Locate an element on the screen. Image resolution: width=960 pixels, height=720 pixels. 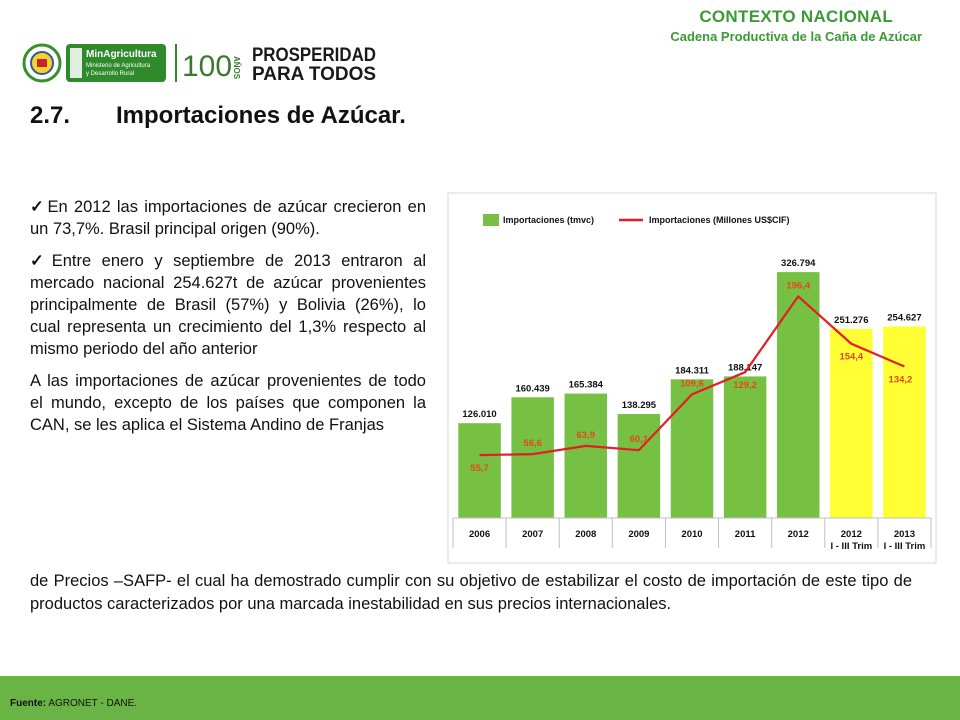
line-value-label: 129,2 is located at coordinates (745, 385).